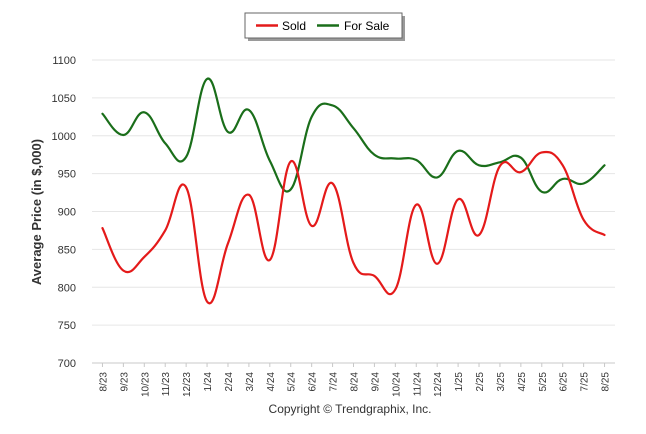 The height and width of the screenshot is (434, 646). What do you see at coordinates (103, 382) in the screenshot?
I see `x-tick-label: 8/23` at bounding box center [103, 382].